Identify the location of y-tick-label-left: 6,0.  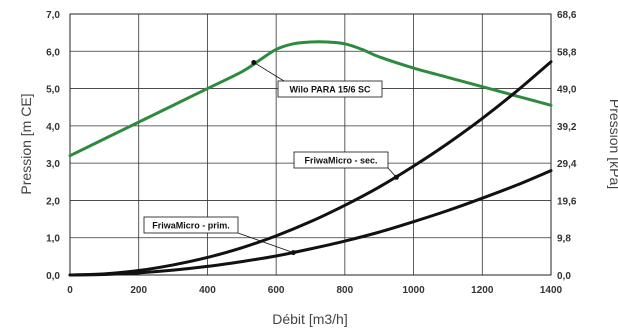
(53, 52).